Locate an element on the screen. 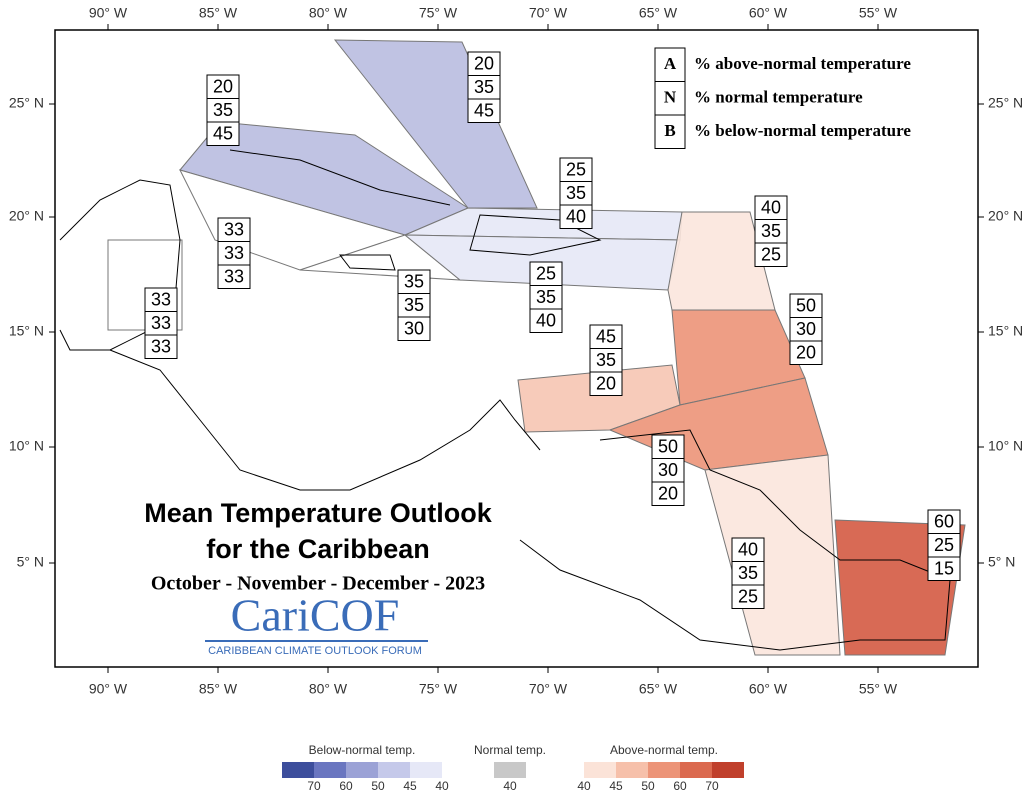 The image size is (1030, 796). key-text: % normal temperature is located at coordinates (778, 96).